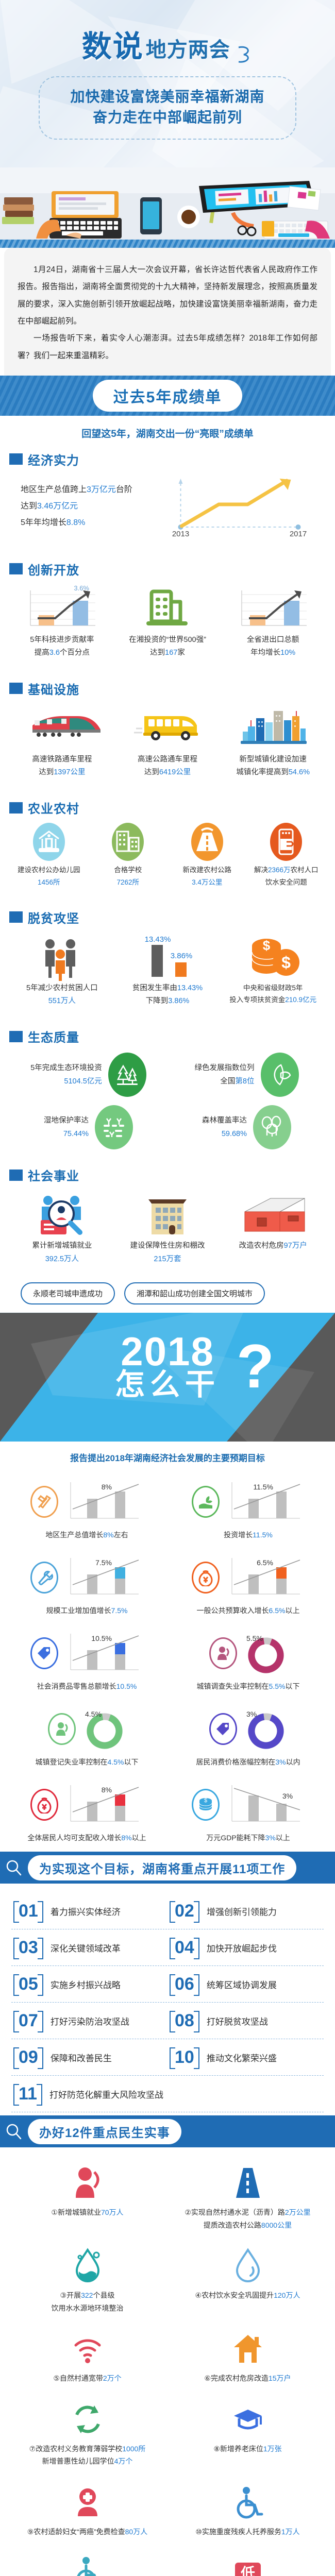  What do you see at coordinates (53, 1038) in the screenshot?
I see `category-label: 生态质量` at bounding box center [53, 1038].